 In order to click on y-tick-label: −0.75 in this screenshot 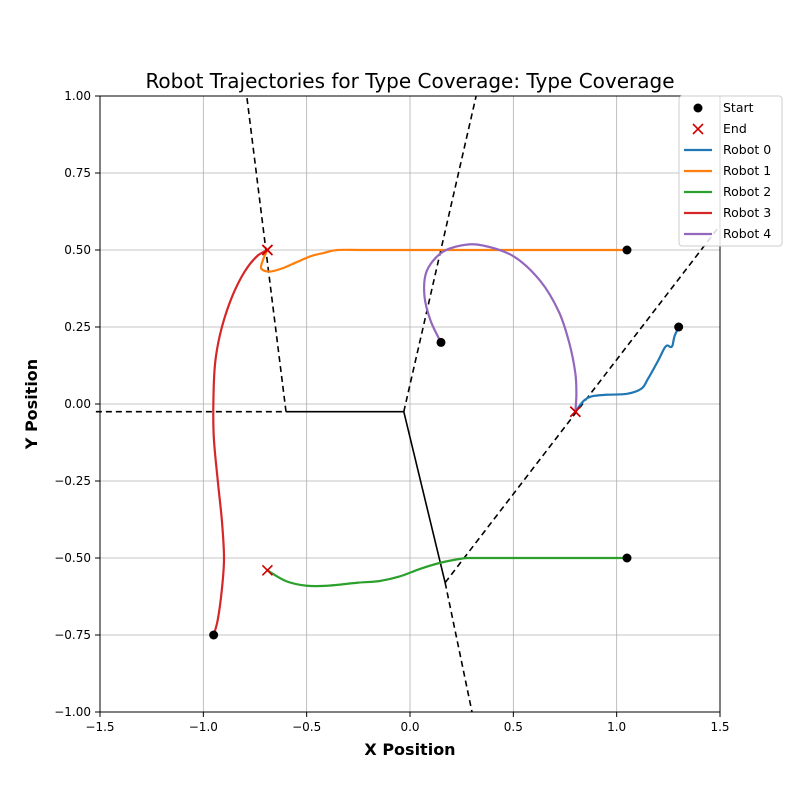, I will do `click(72, 635)`.